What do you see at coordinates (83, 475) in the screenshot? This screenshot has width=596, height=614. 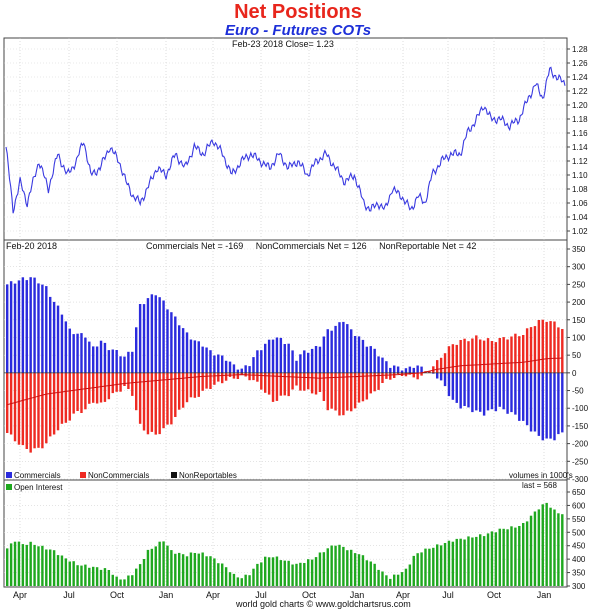 I see `legend-swatch-noncommercials` at bounding box center [83, 475].